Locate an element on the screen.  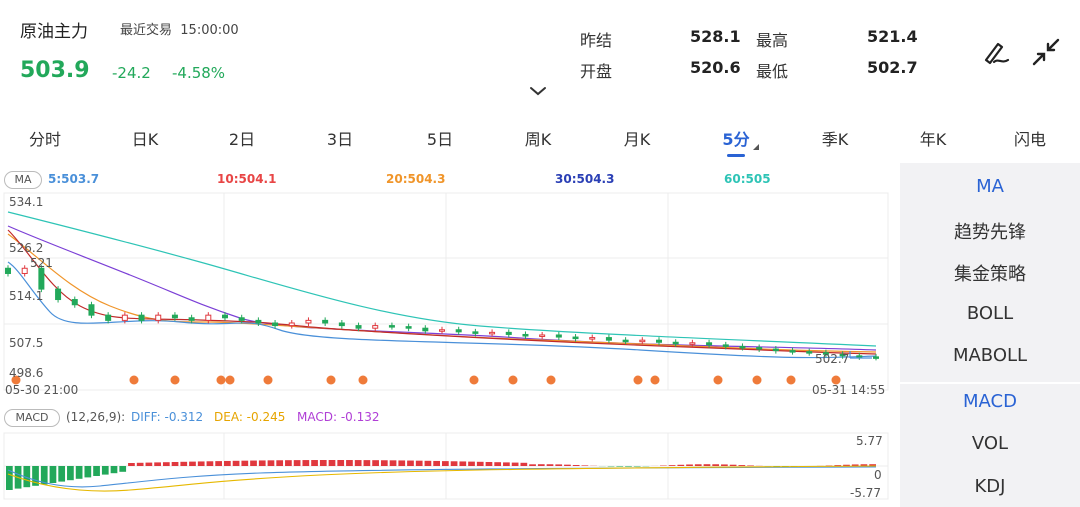
start-time-label: 05-30 21:00 is located at coordinates (42, 390).